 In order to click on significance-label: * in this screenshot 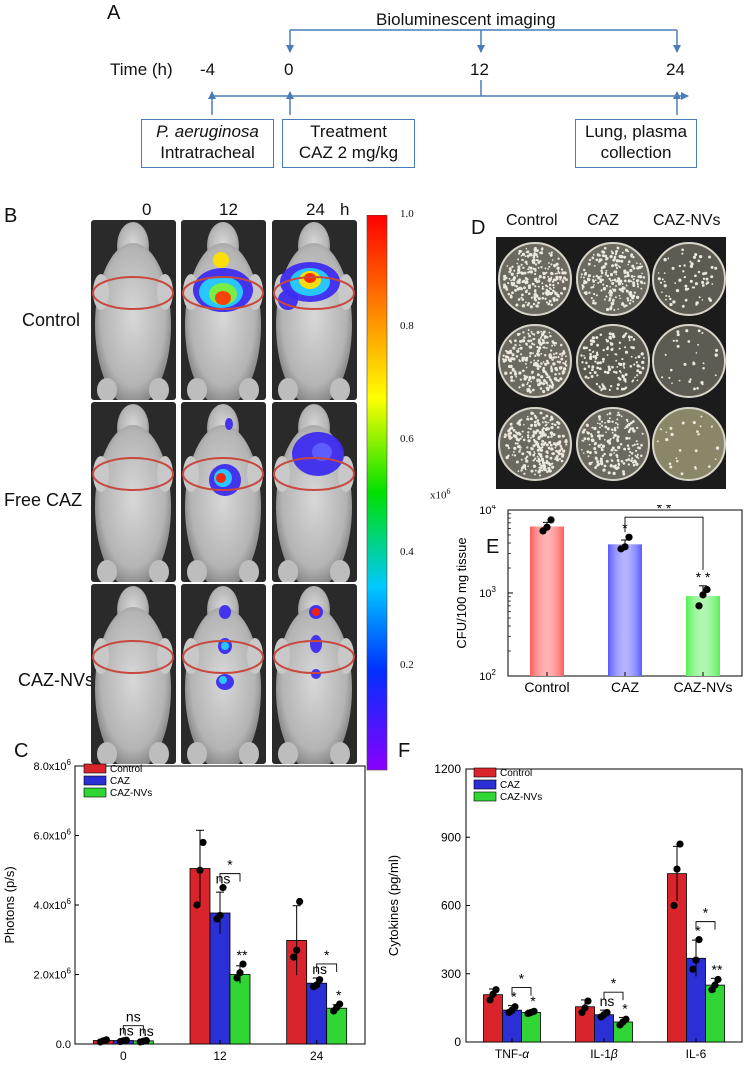, I will do `click(514, 997)`.